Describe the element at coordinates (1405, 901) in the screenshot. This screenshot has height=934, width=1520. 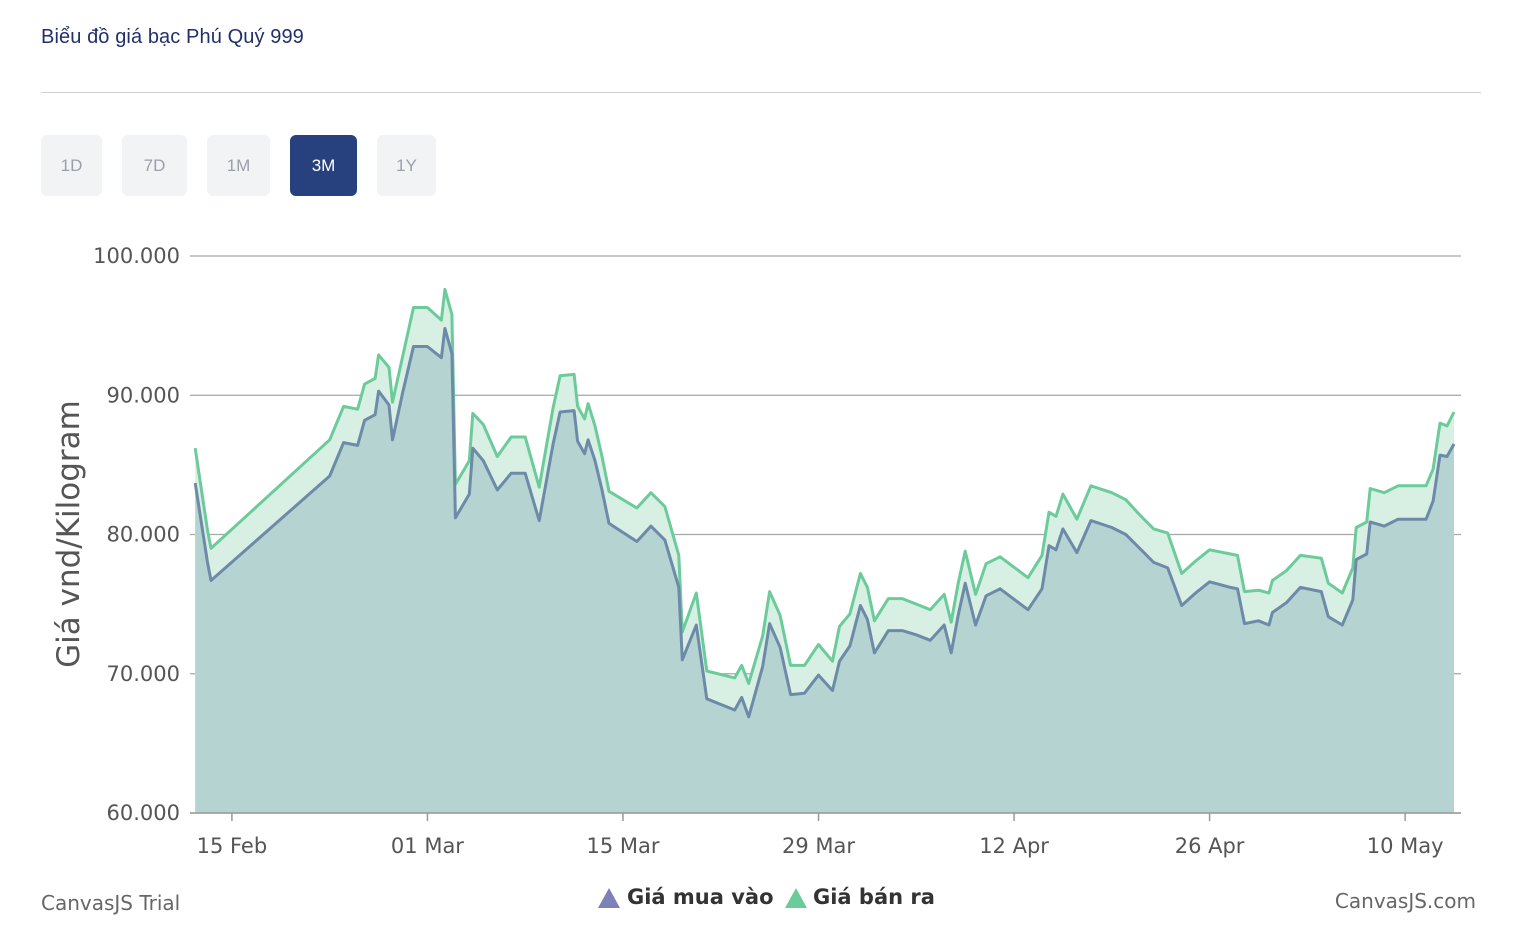
I see `credit-right: CanvasJS.com` at that location.